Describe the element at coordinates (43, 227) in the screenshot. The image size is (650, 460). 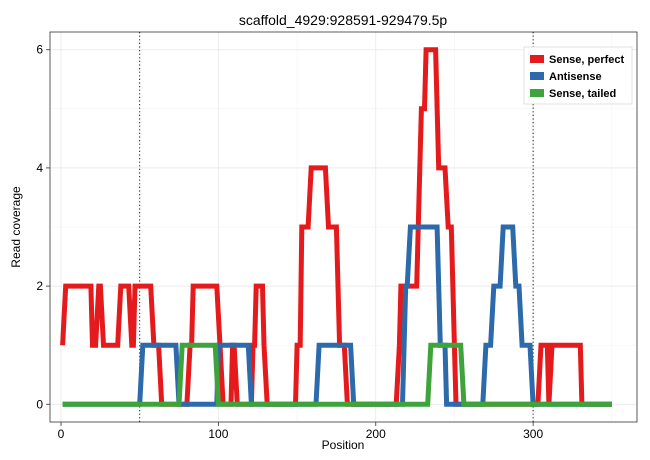
I see `y-axis-ticks: 0 2 4 6` at that location.